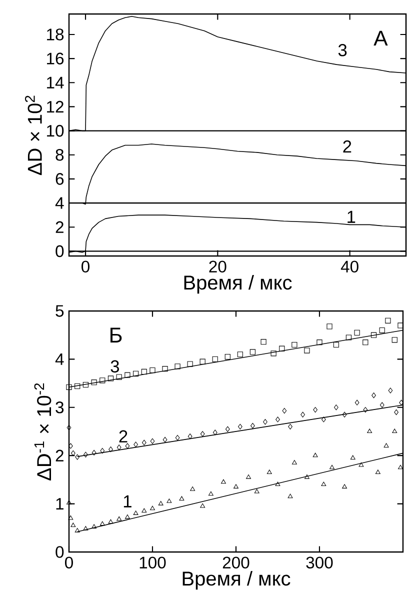 Image resolution: width=407 pixels, height=597 pixels. I want to click on annotation: Б, so click(116, 335).